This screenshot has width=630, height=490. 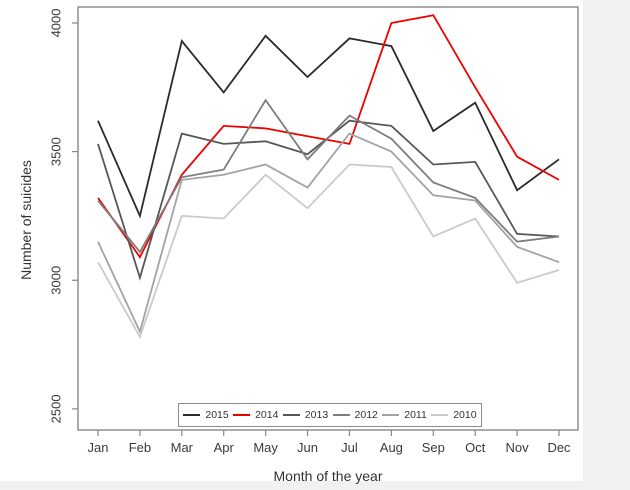 I want to click on x-tick-label: Dec, so click(x=559, y=447).